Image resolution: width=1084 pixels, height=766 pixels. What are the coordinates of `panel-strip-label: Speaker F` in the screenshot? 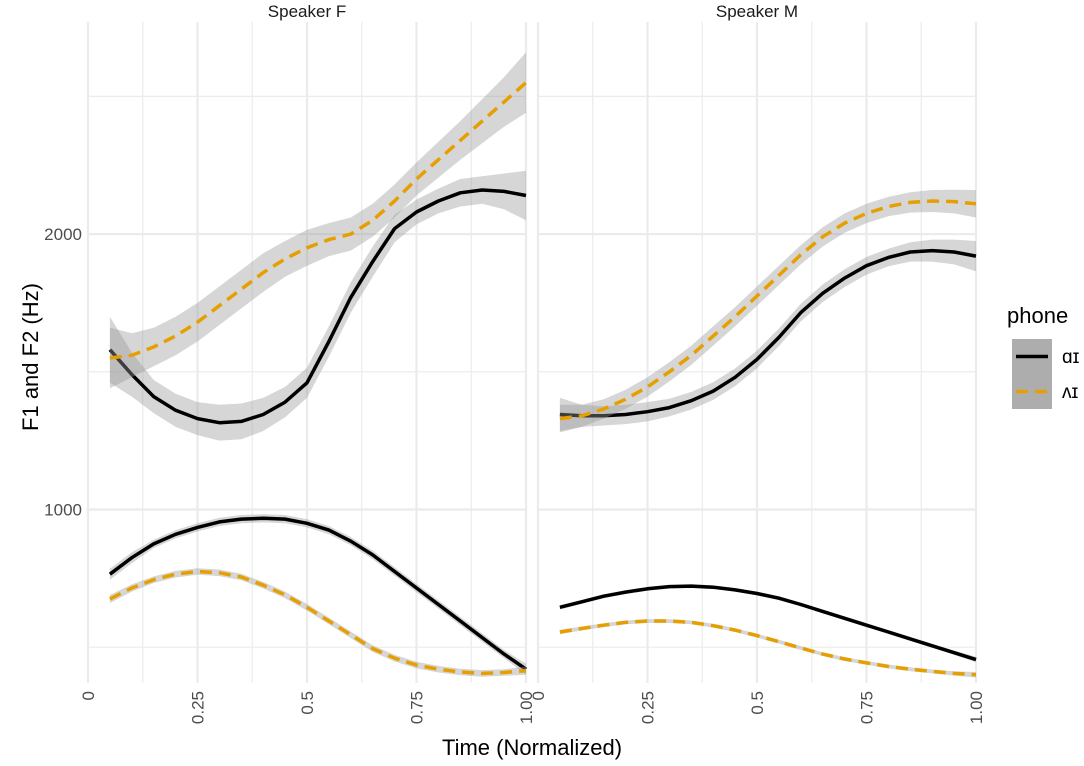 It's located at (307, 11).